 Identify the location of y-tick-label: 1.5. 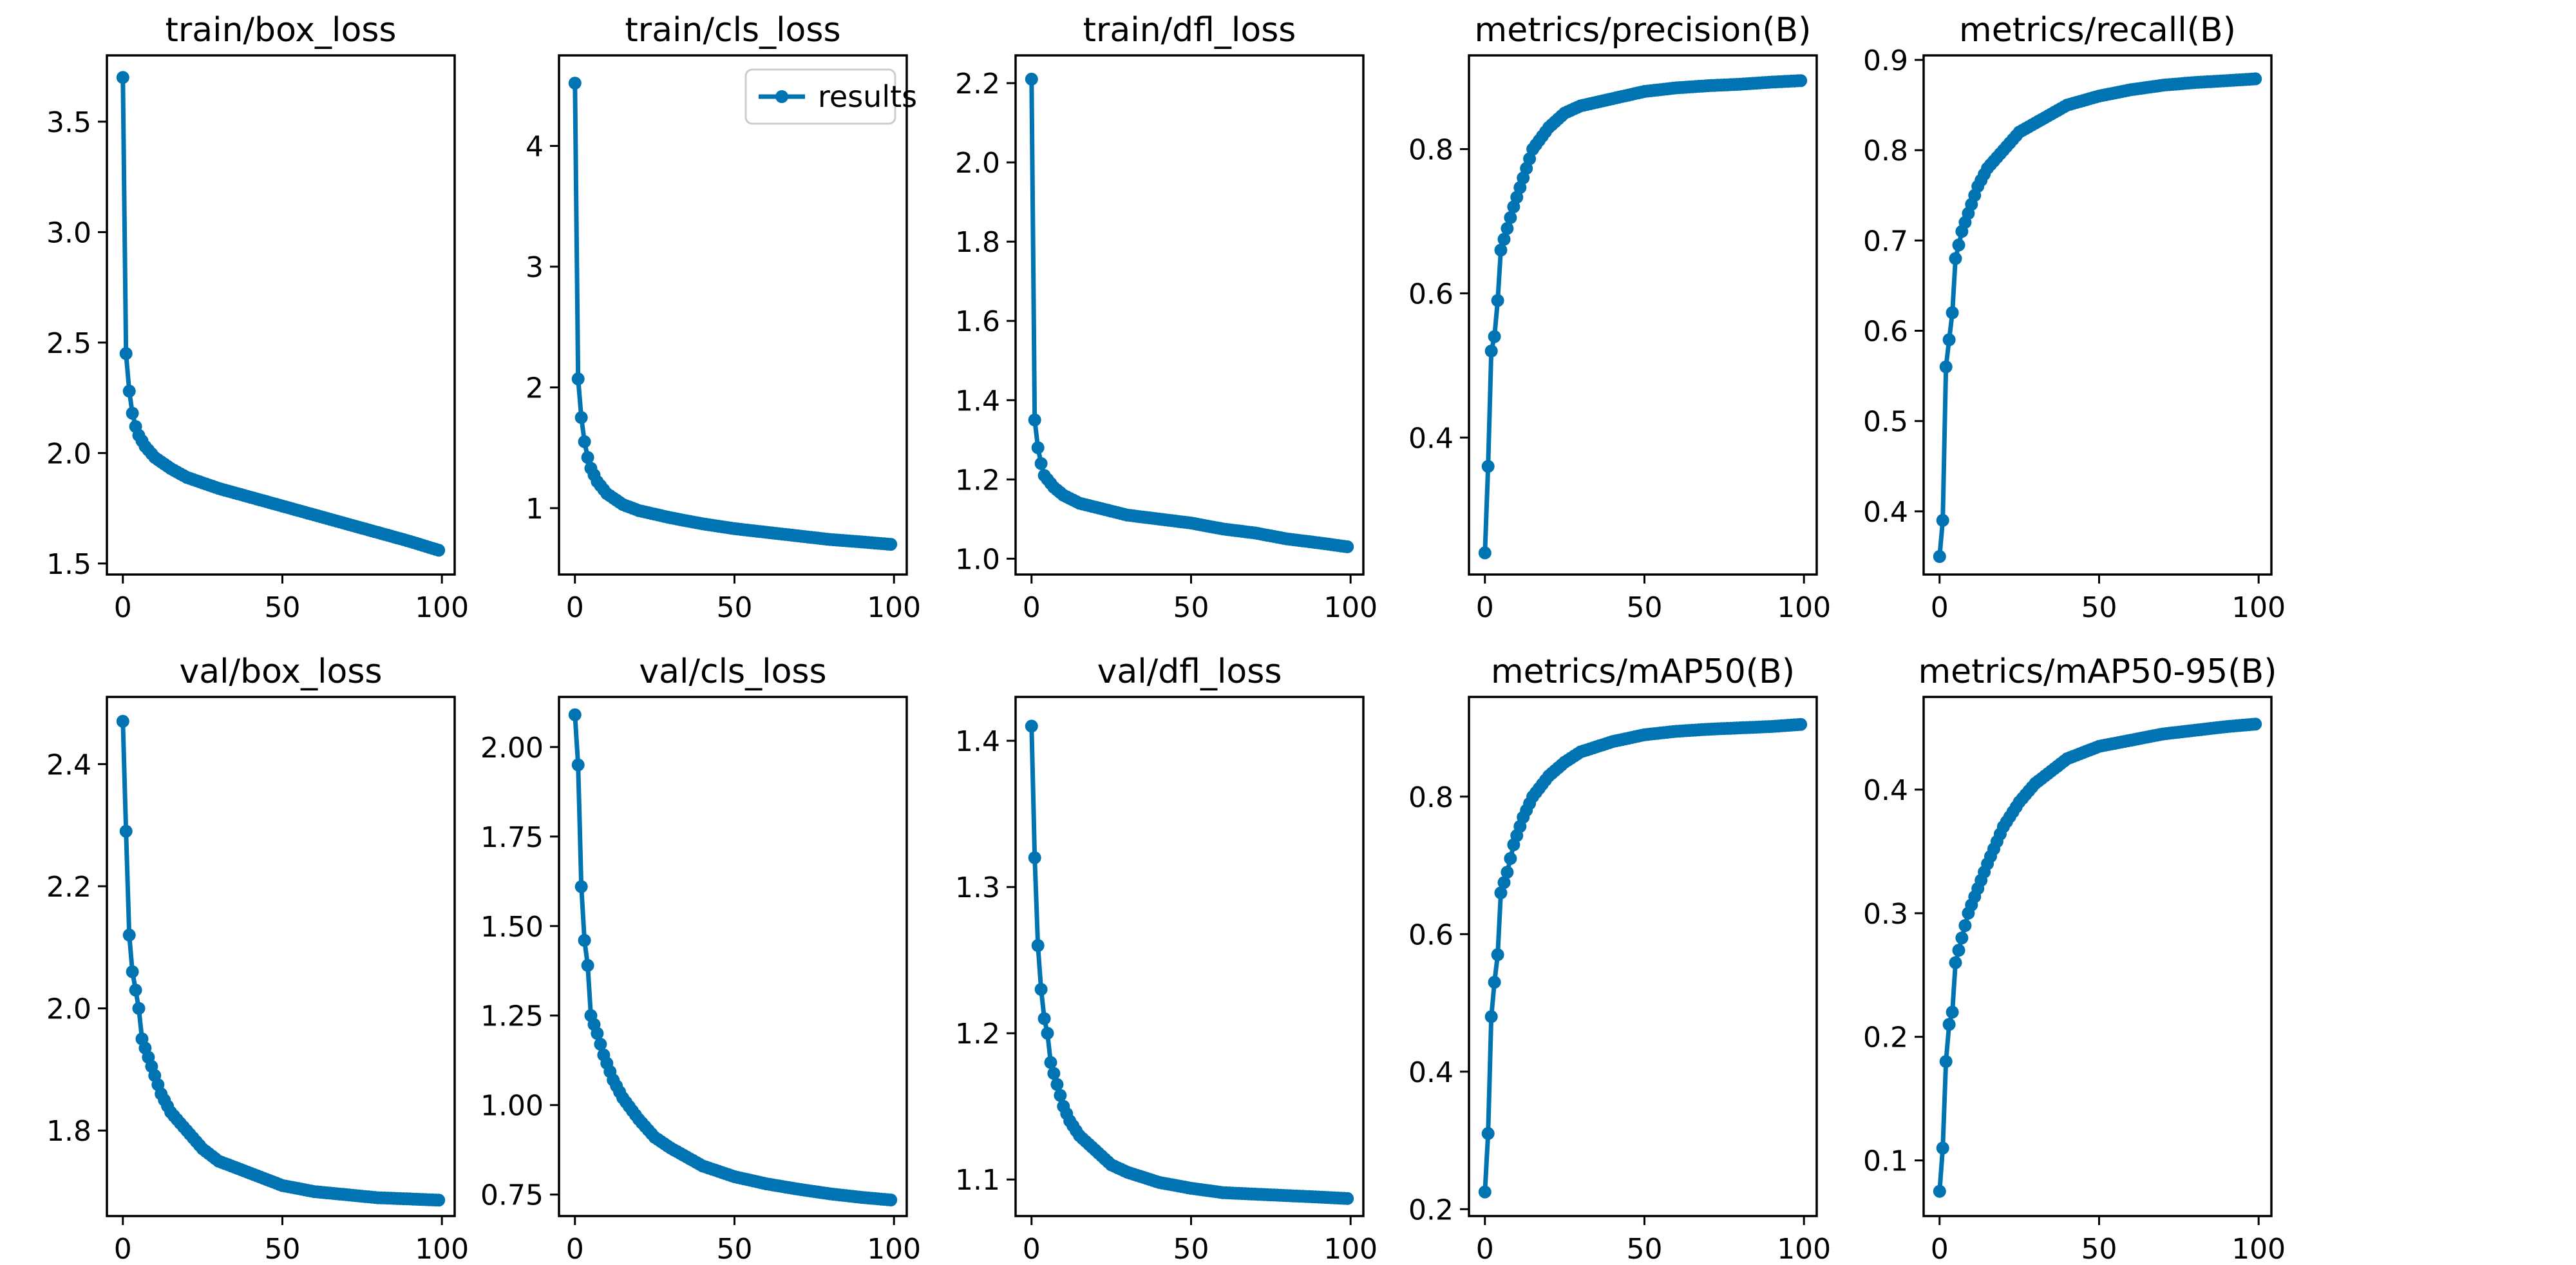
(68, 564).